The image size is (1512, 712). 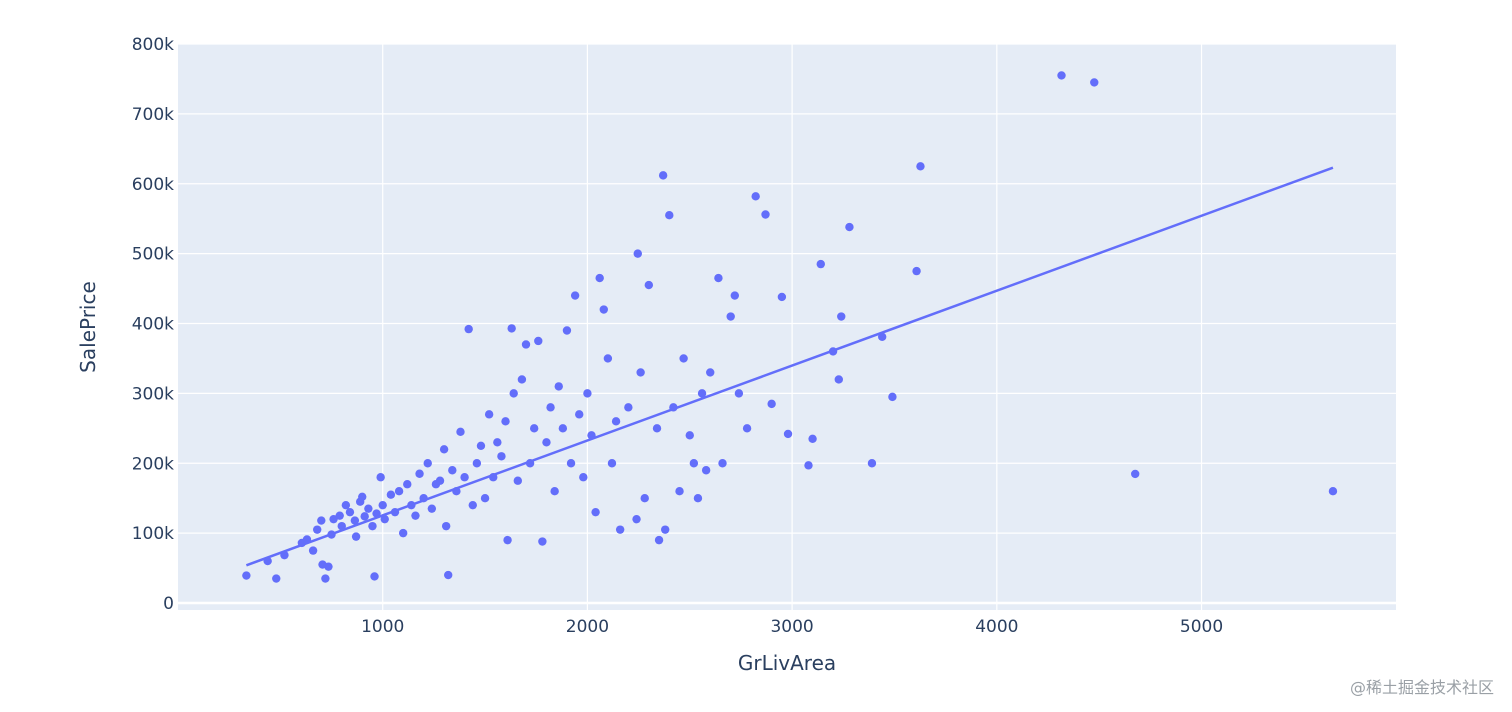 I want to click on y-tick-label: 400k, so click(x=153, y=325).